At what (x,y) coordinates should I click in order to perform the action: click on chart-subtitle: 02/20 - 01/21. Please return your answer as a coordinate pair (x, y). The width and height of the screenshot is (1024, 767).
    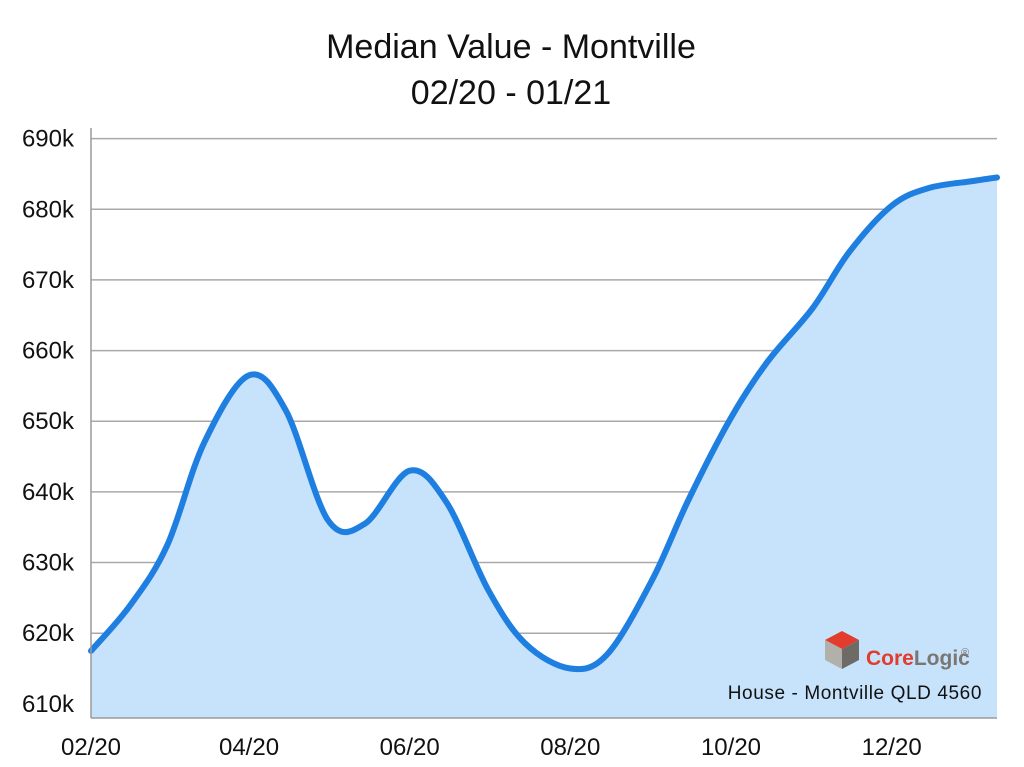
    Looking at the image, I should click on (511, 93).